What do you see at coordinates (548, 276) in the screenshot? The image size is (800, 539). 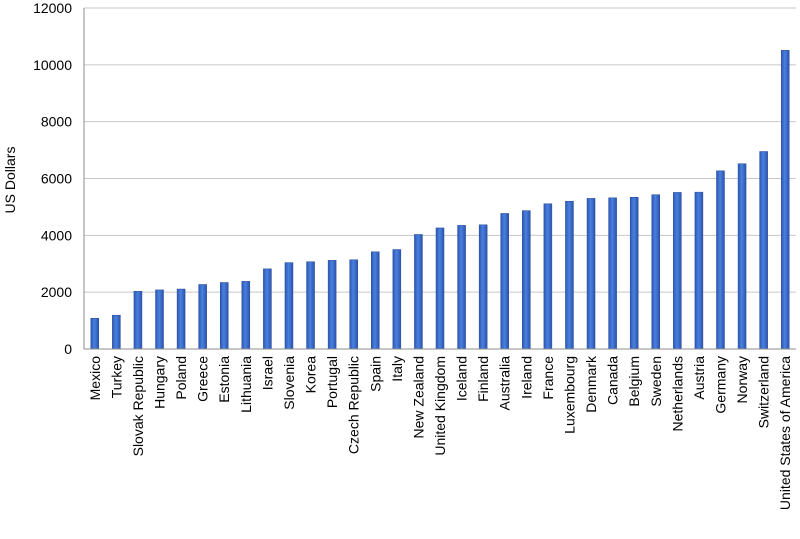 I see `bar-france` at bounding box center [548, 276].